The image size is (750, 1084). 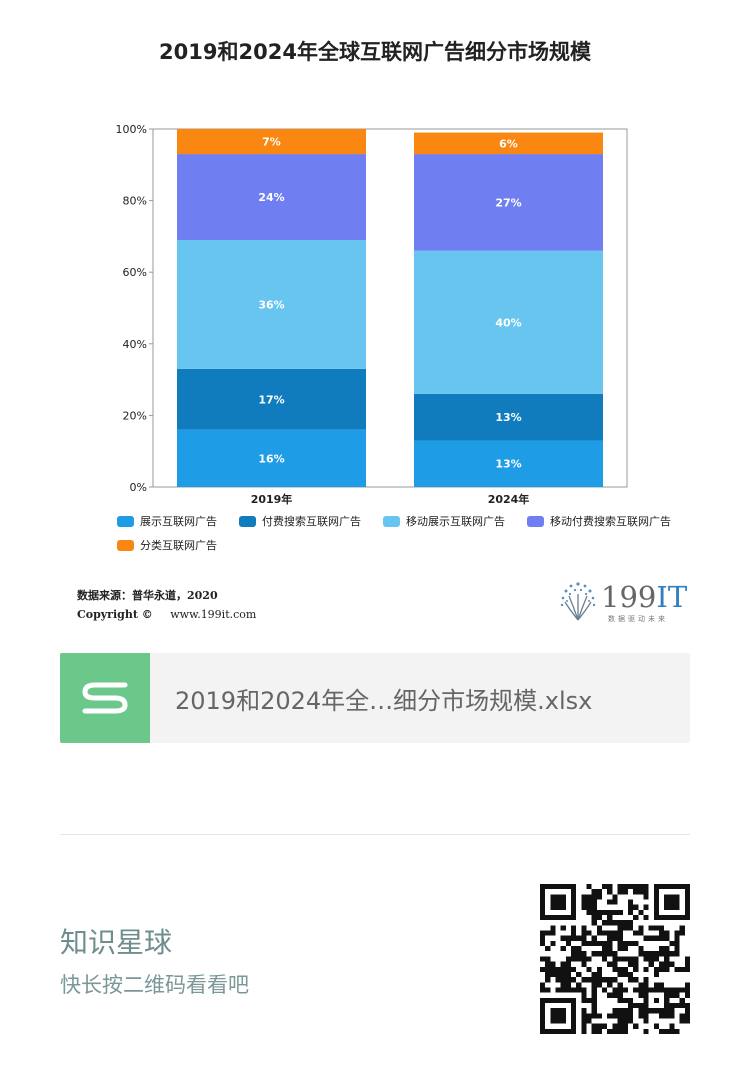 I want to click on legend-label: 分类互联网广告, so click(x=178, y=545).